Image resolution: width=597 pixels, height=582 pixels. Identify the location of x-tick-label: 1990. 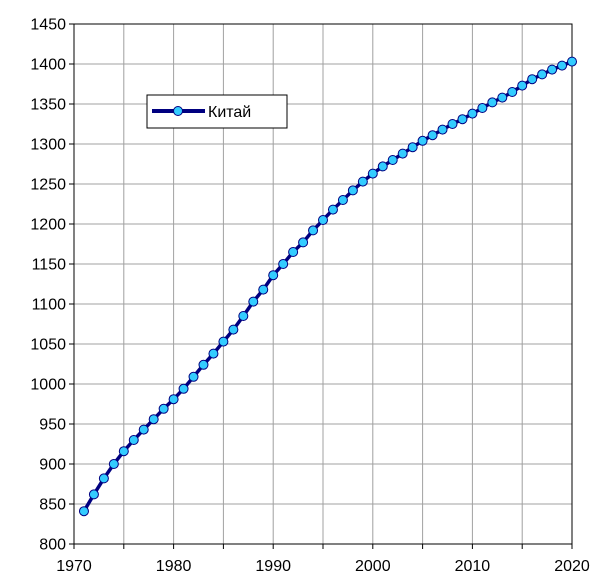
(273, 566).